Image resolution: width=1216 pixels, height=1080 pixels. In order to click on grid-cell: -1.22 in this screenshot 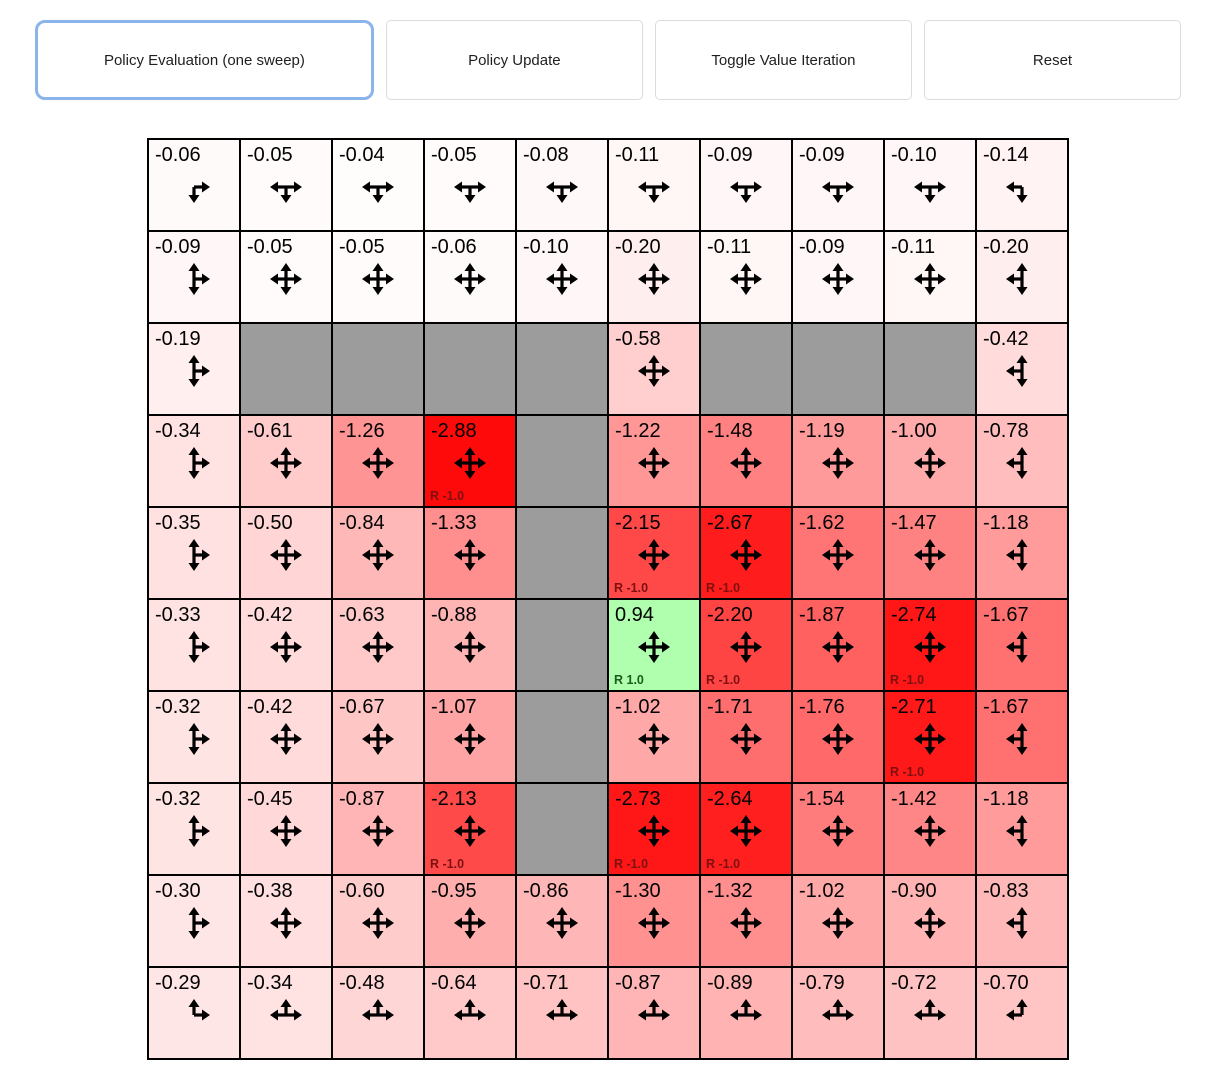, I will do `click(654, 461)`.